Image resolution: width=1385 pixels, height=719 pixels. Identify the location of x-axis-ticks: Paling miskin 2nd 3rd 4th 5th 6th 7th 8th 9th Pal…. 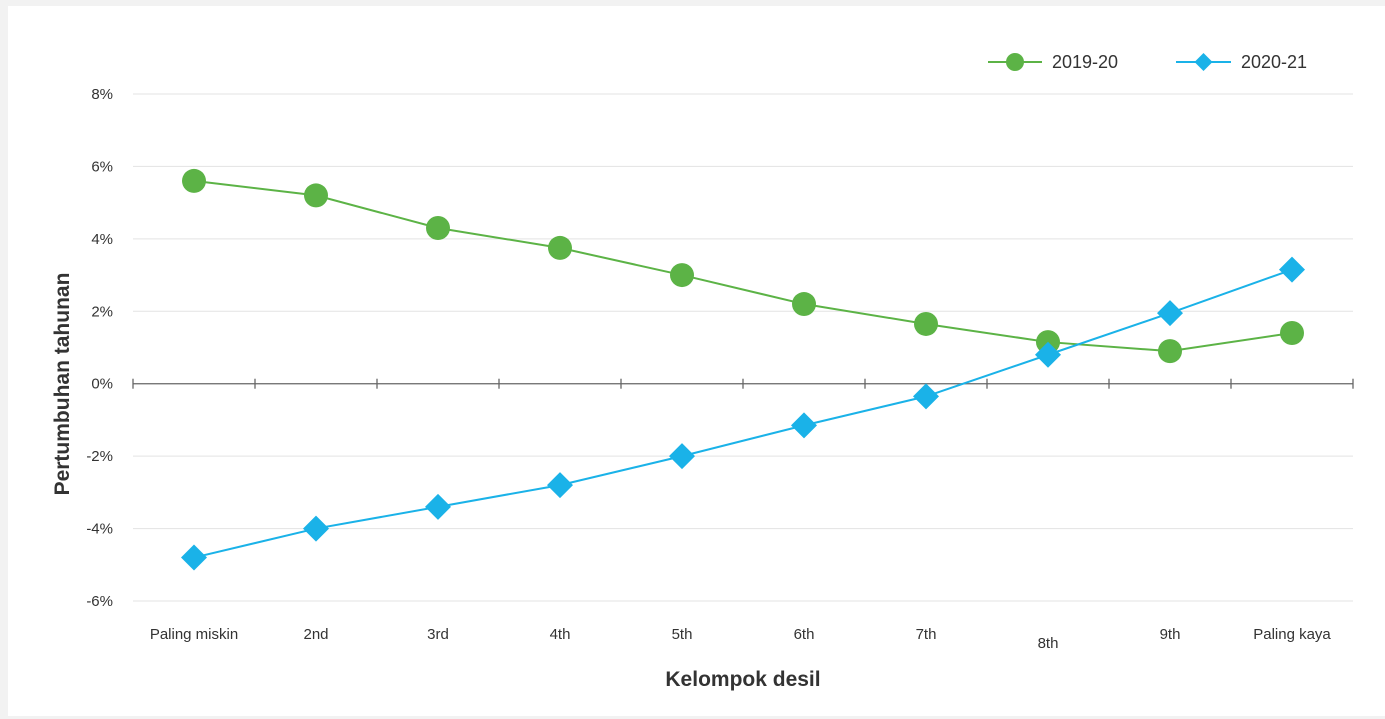
(741, 639).